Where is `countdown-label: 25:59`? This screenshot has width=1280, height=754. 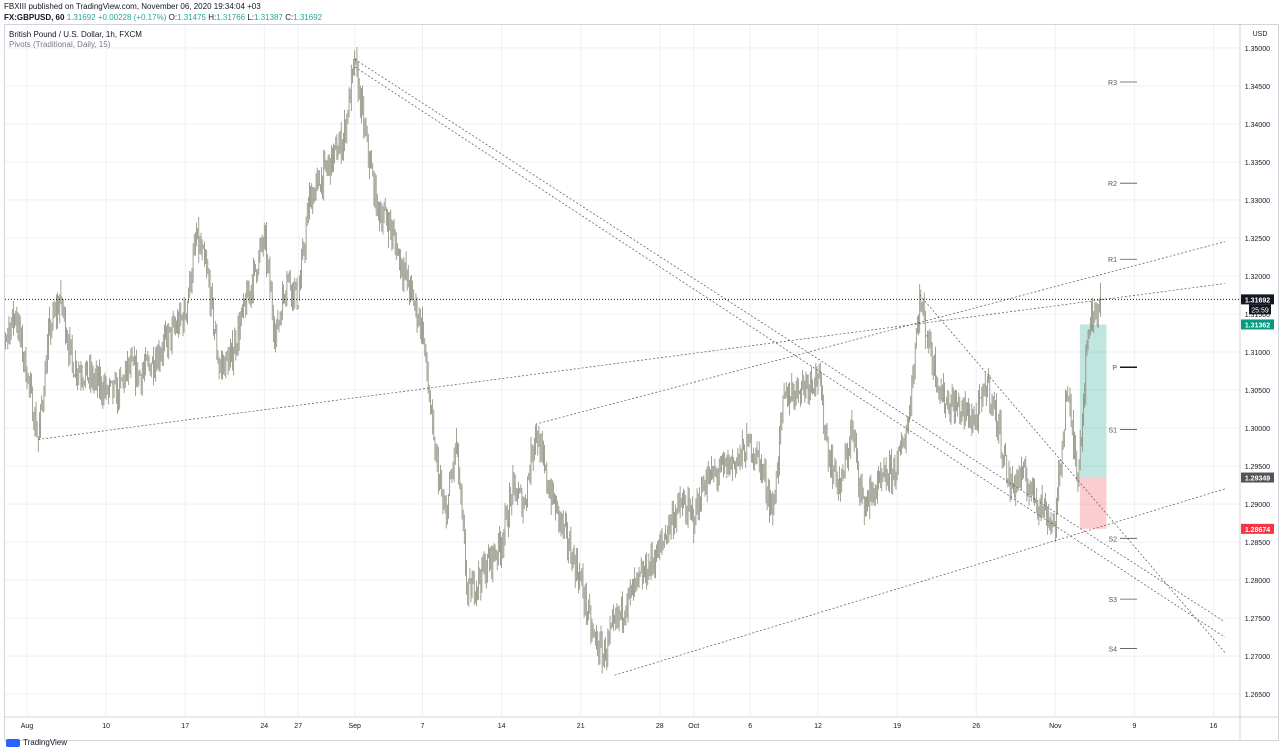
countdown-label: 25:59 is located at coordinates (1260, 310).